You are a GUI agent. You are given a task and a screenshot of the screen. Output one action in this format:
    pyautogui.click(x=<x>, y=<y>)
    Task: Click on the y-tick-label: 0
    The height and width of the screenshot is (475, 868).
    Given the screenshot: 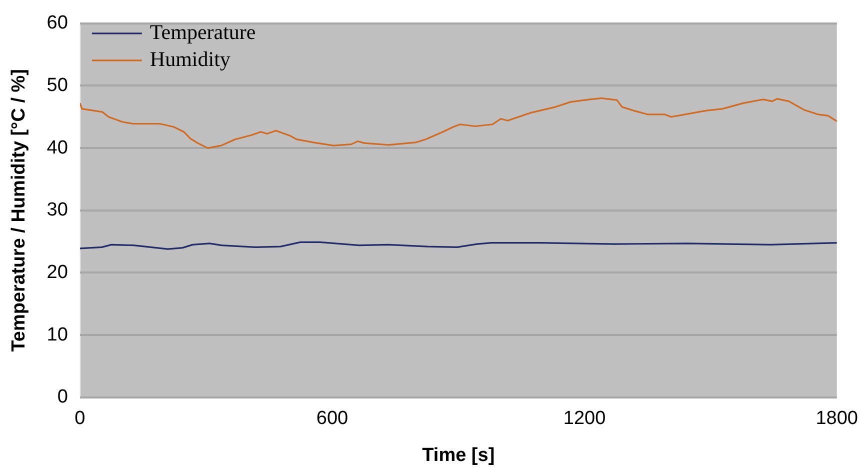 What is the action you would take?
    pyautogui.click(x=62, y=397)
    